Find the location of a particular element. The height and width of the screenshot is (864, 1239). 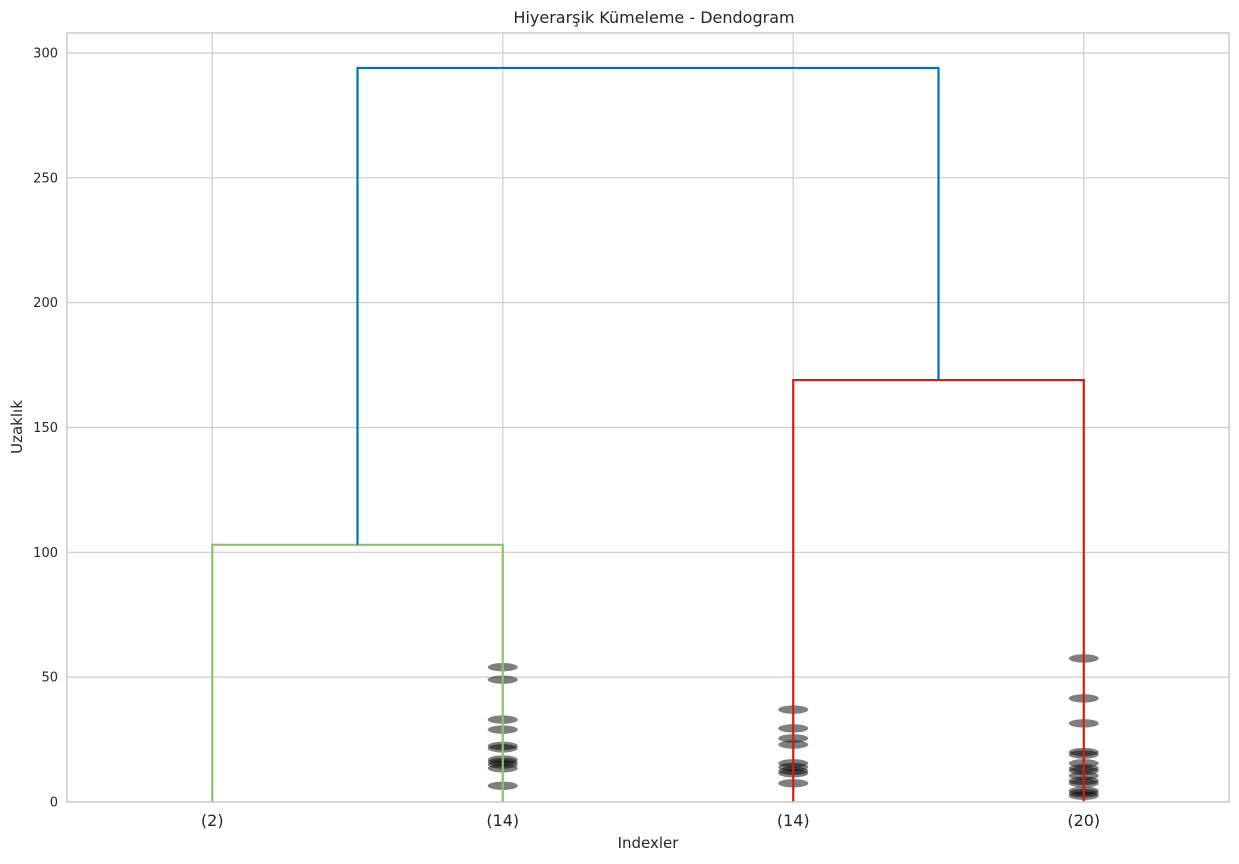

y-tick-label: 0 is located at coordinates (54, 803).